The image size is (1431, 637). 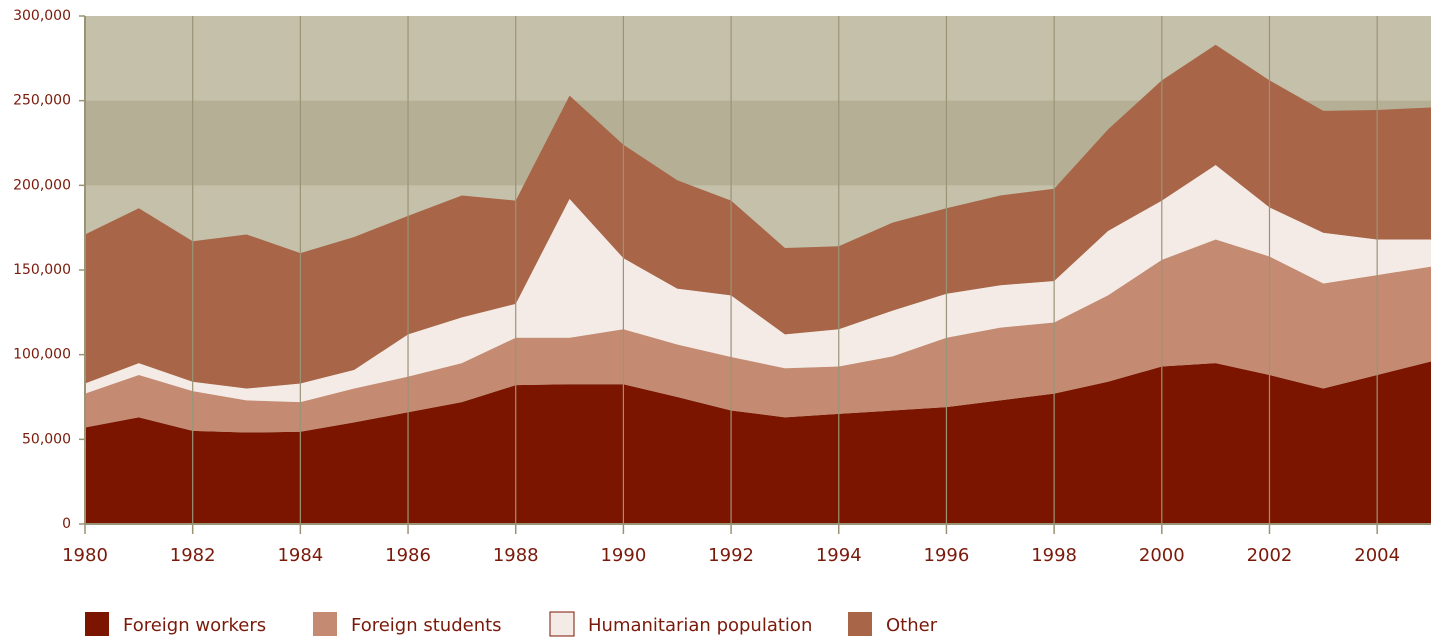 I want to click on legend-label: Foreign students, so click(x=426, y=625).